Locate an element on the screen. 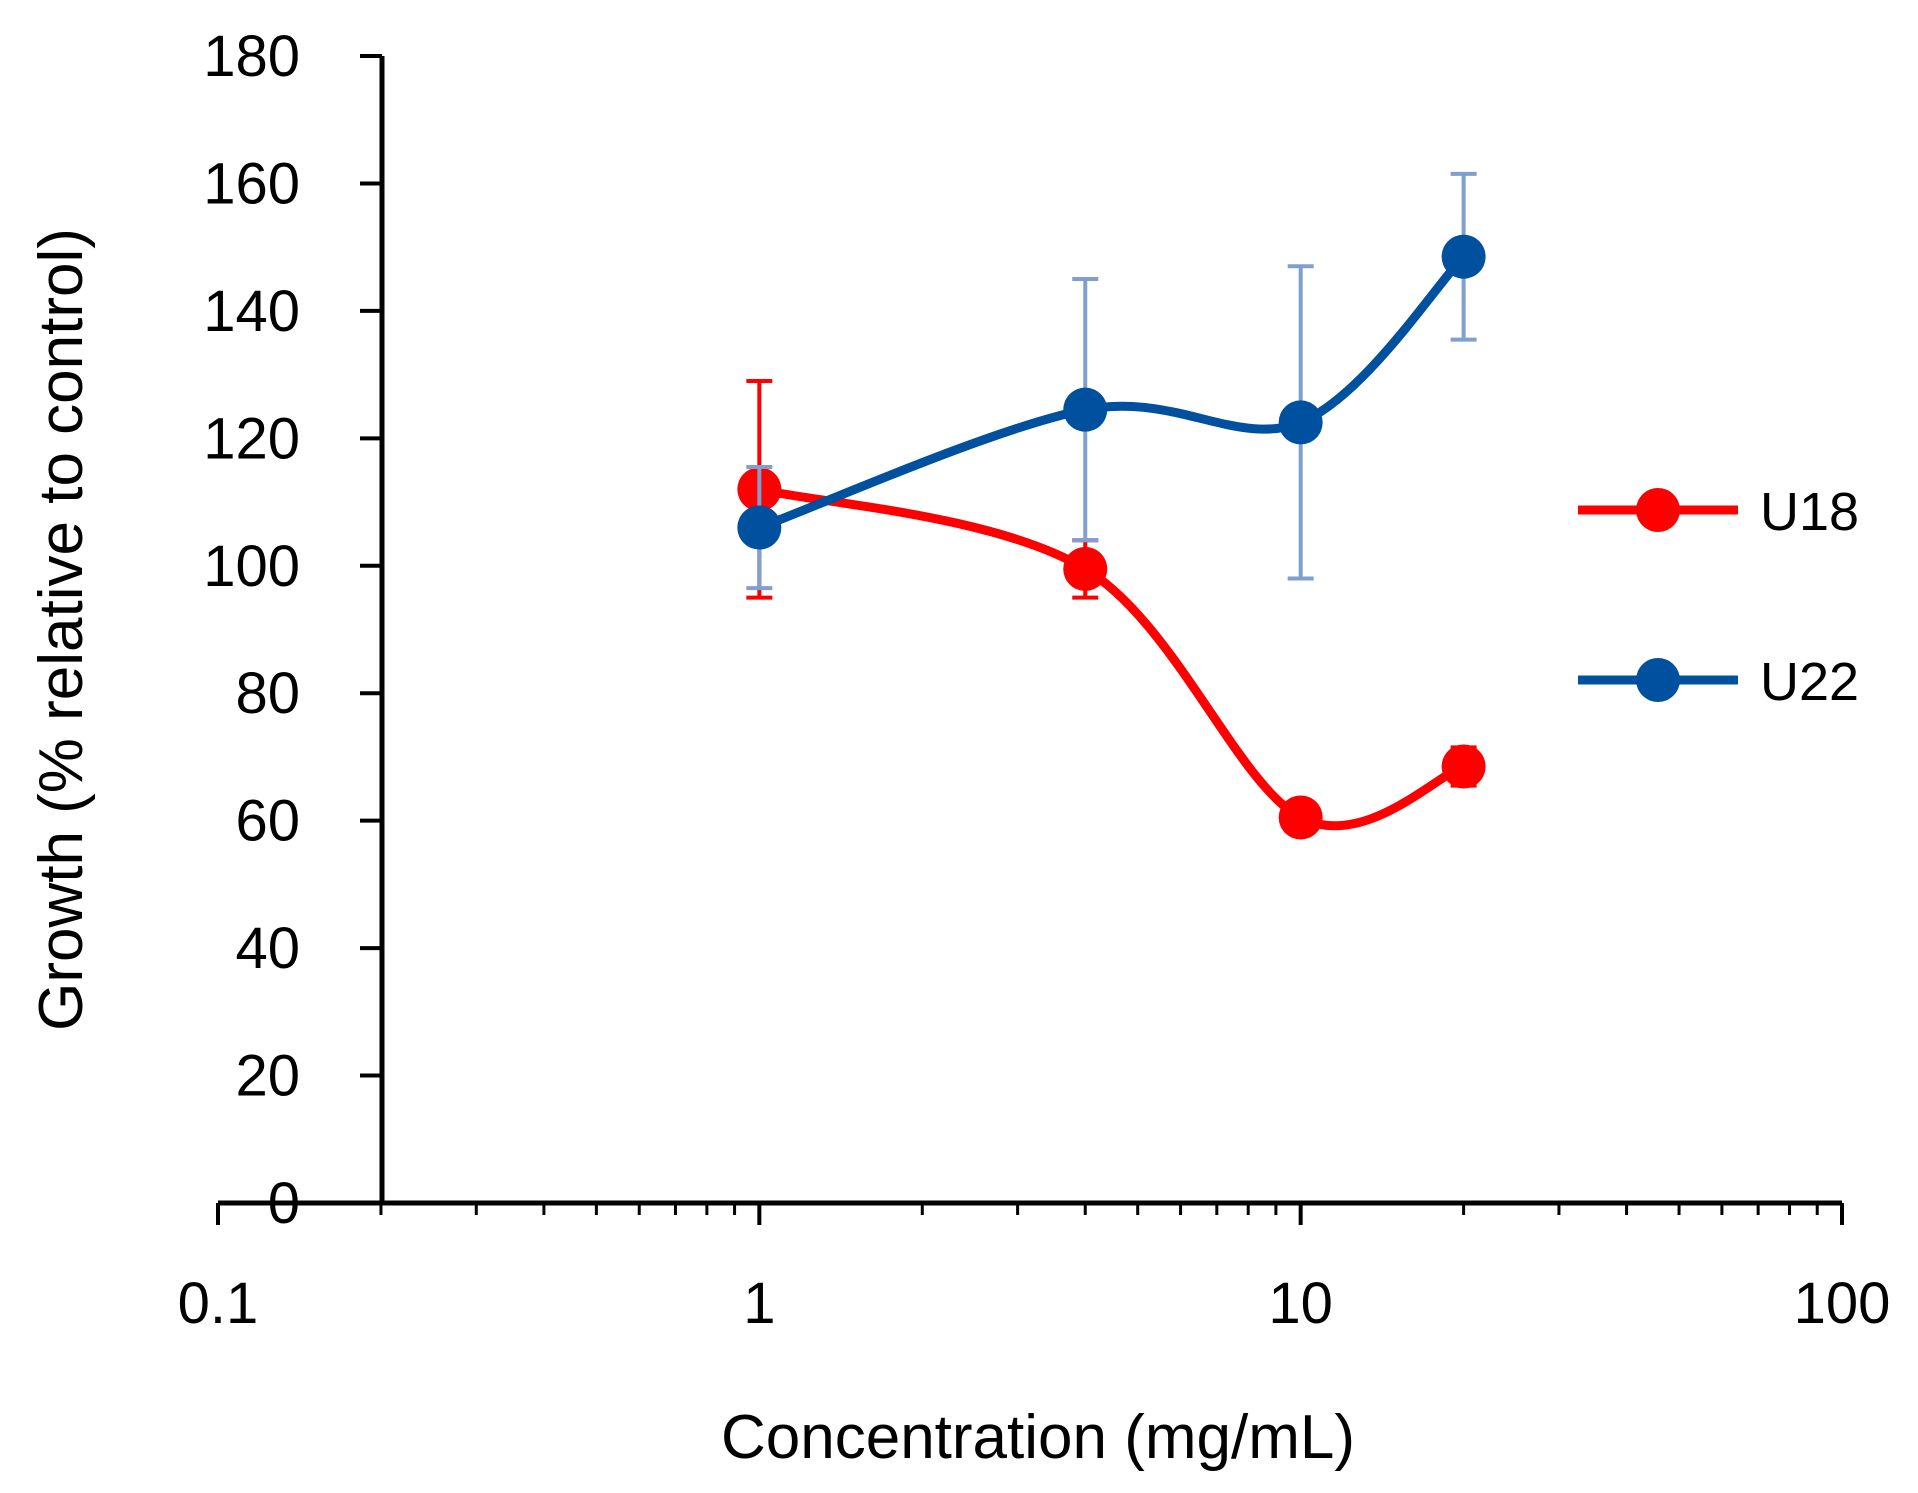  legend-marker-u22 is located at coordinates (1658, 680).